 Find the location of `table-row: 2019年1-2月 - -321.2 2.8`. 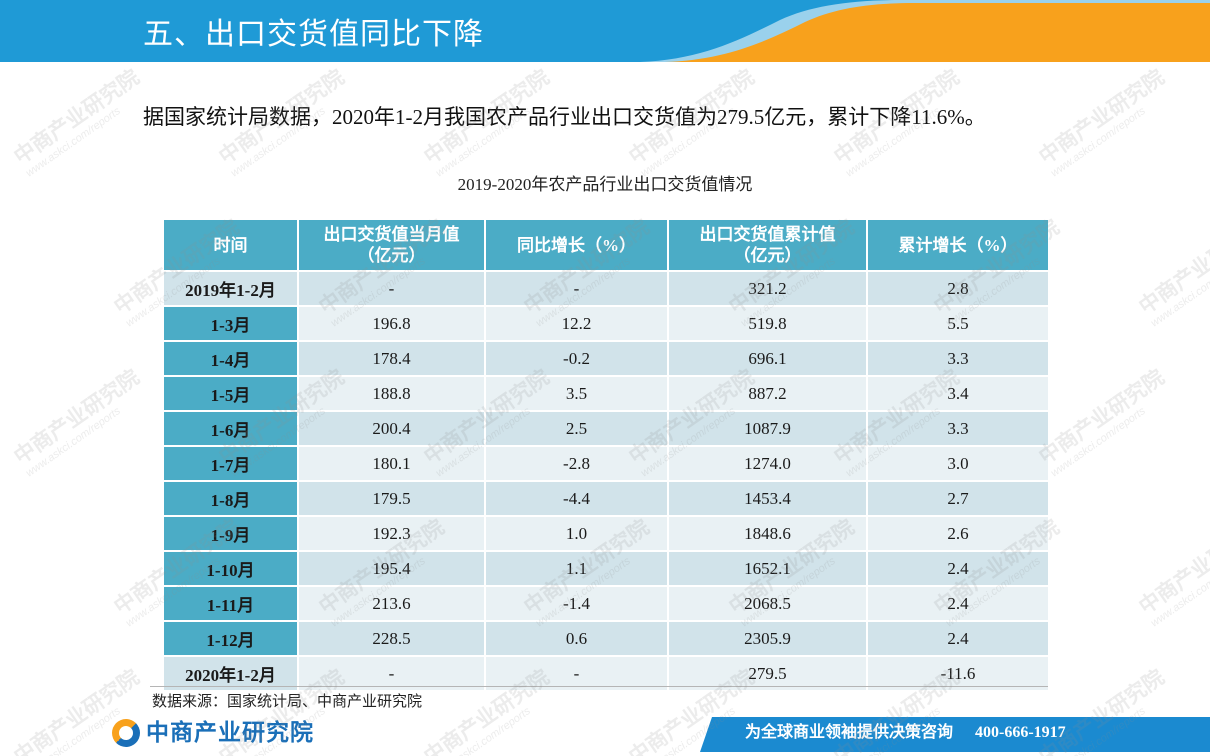

table-row: 2019年1-2月 - -321.2 2.8 is located at coordinates (606, 288).